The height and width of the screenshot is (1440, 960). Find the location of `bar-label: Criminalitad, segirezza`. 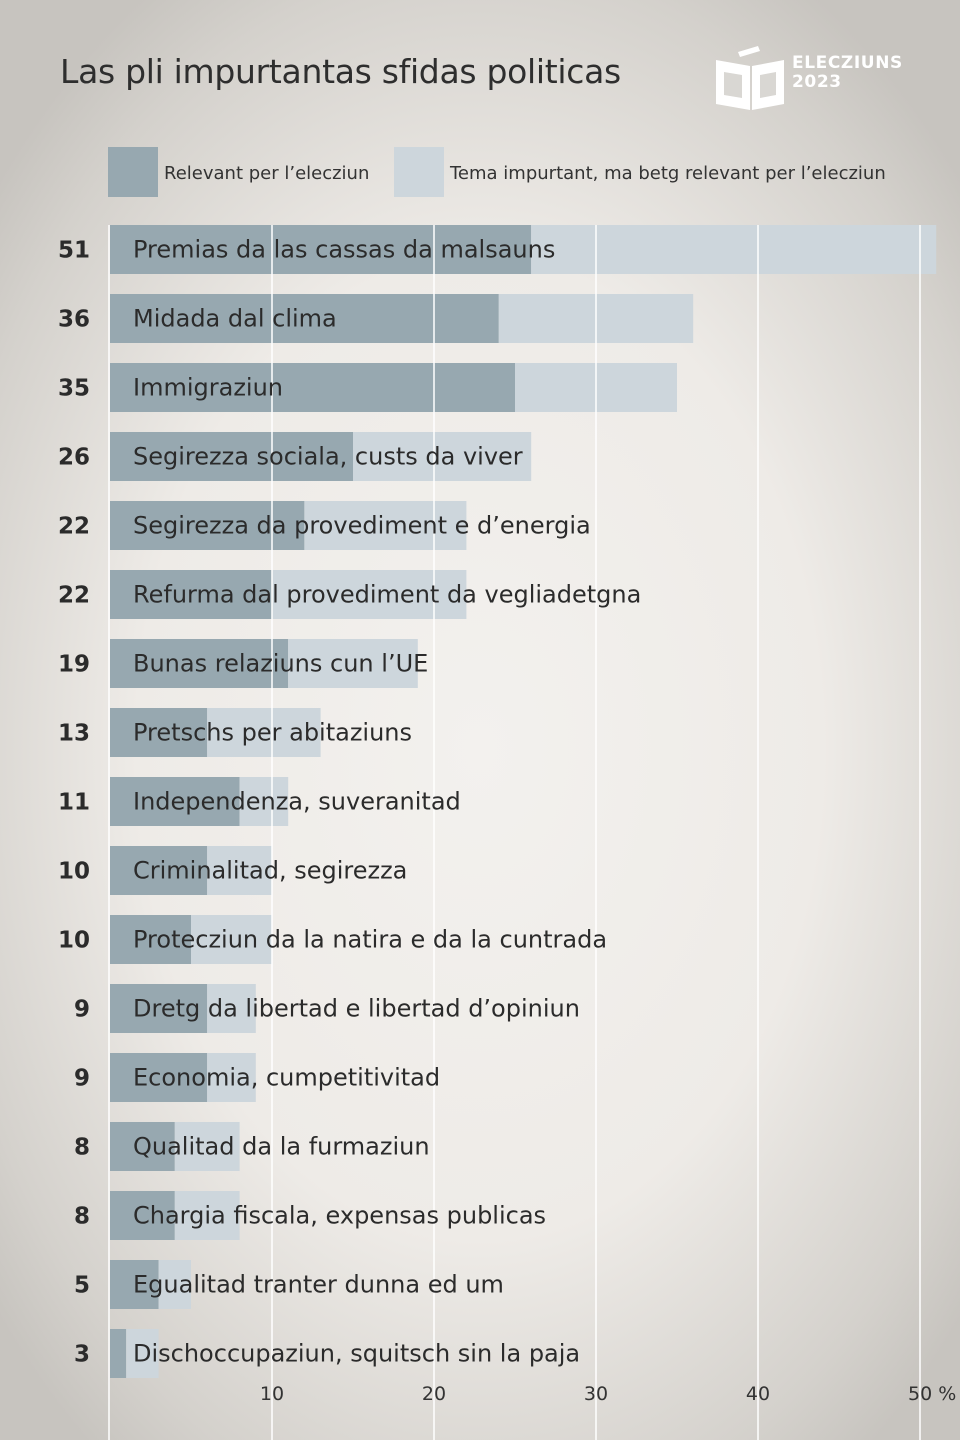

bar-label: Criminalitad, segirezza is located at coordinates (270, 871).